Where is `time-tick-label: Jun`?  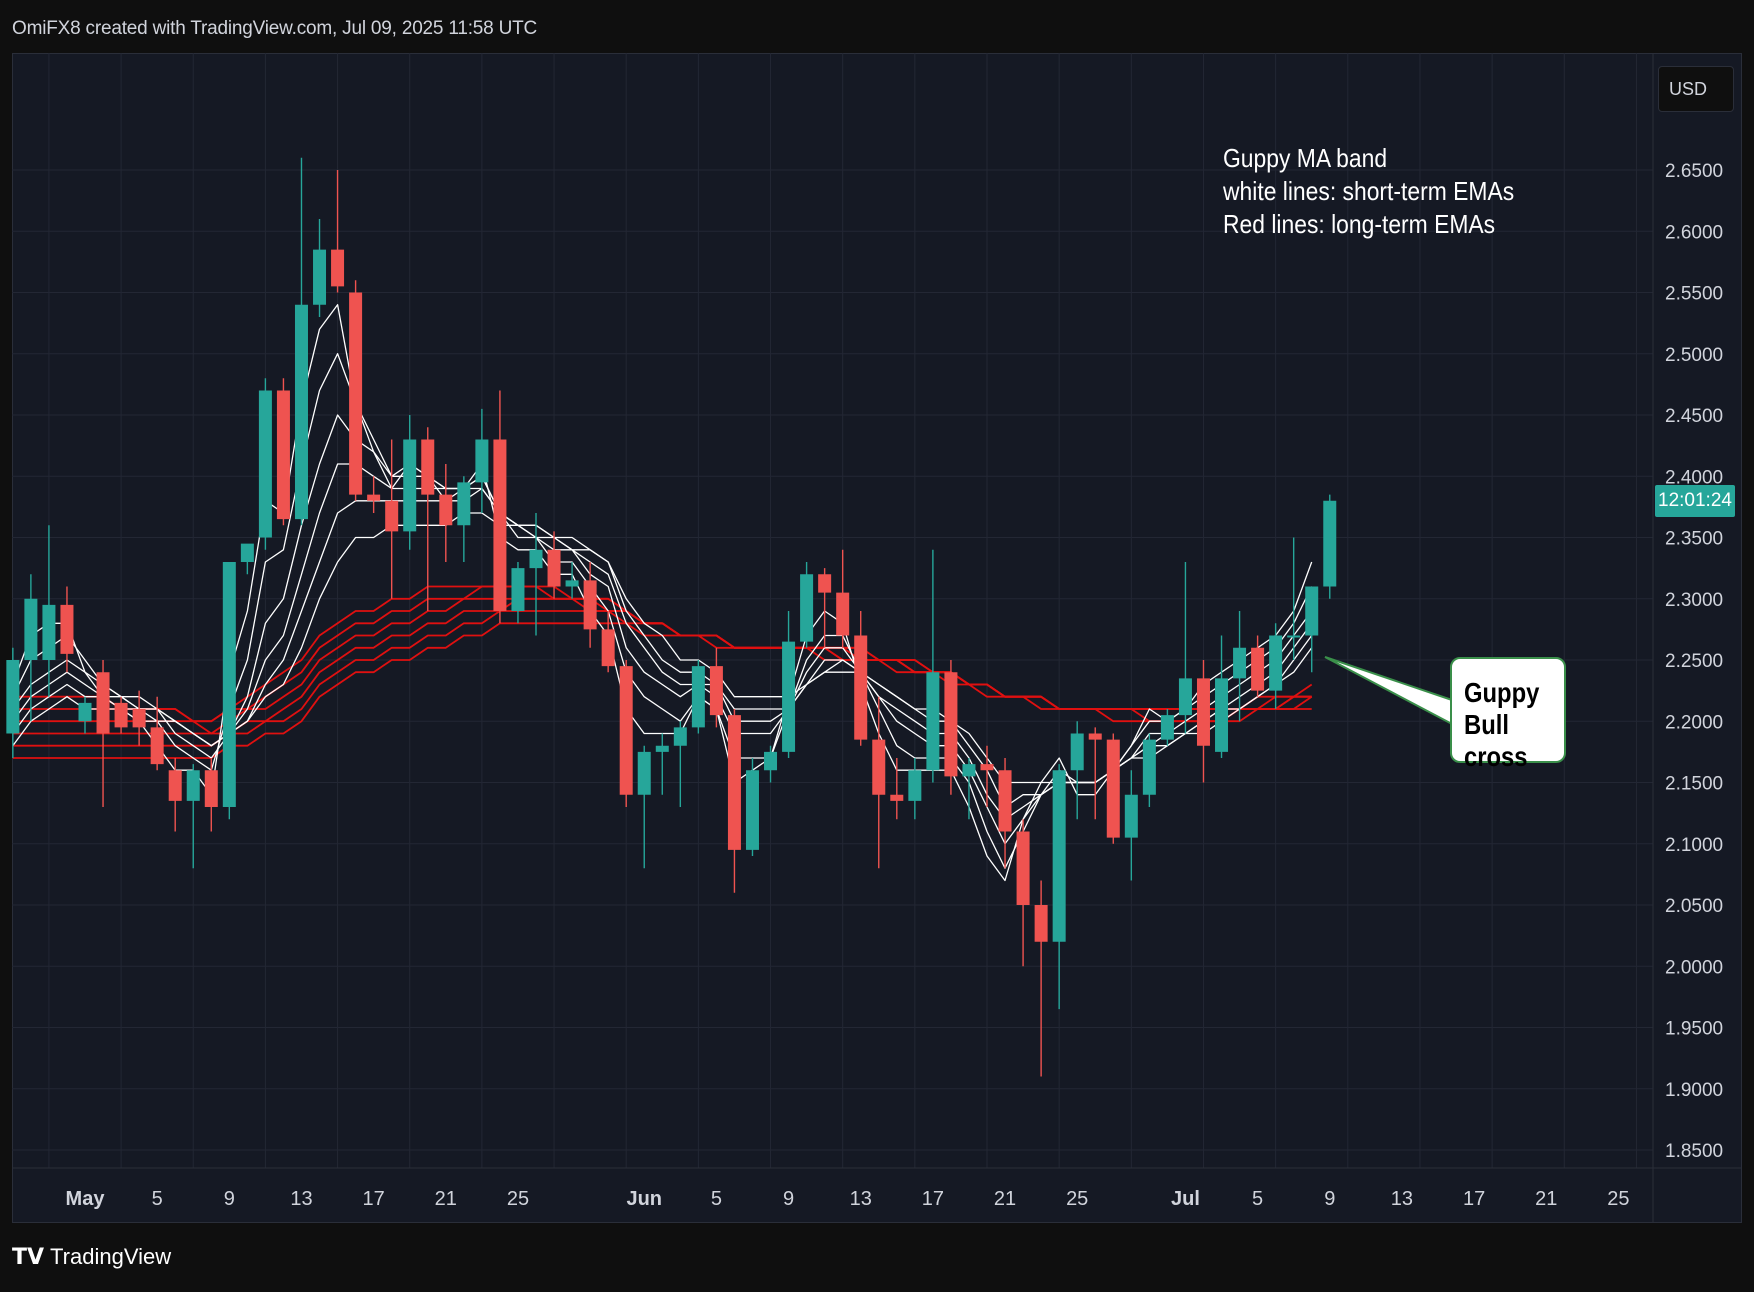 time-tick-label: Jun is located at coordinates (644, 1199).